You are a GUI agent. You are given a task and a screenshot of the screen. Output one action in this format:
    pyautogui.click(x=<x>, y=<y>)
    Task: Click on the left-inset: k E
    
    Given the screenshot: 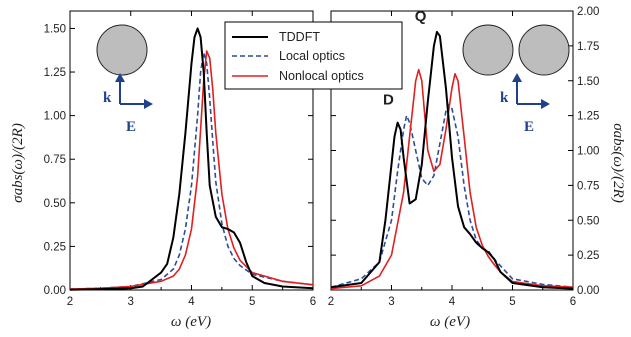 What is the action you would take?
    pyautogui.click(x=124, y=79)
    